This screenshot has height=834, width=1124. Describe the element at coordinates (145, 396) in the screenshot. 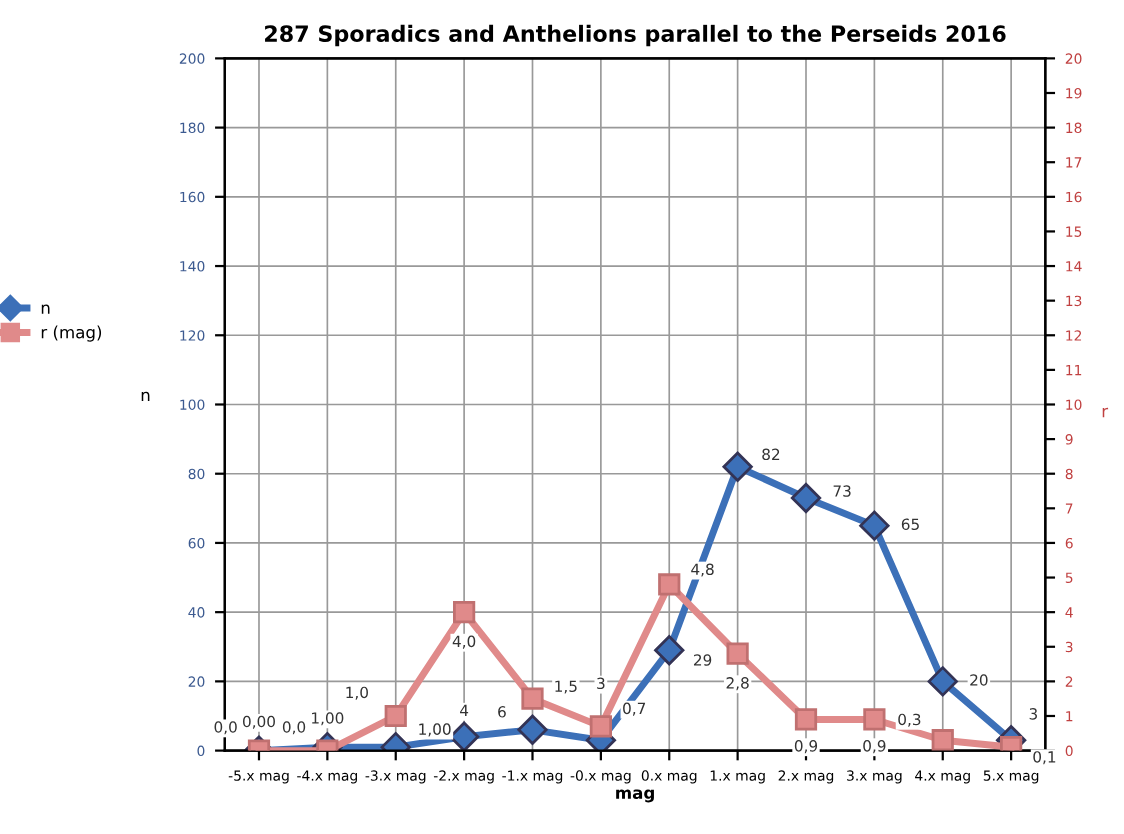

I see `y-axis-title: n` at that location.